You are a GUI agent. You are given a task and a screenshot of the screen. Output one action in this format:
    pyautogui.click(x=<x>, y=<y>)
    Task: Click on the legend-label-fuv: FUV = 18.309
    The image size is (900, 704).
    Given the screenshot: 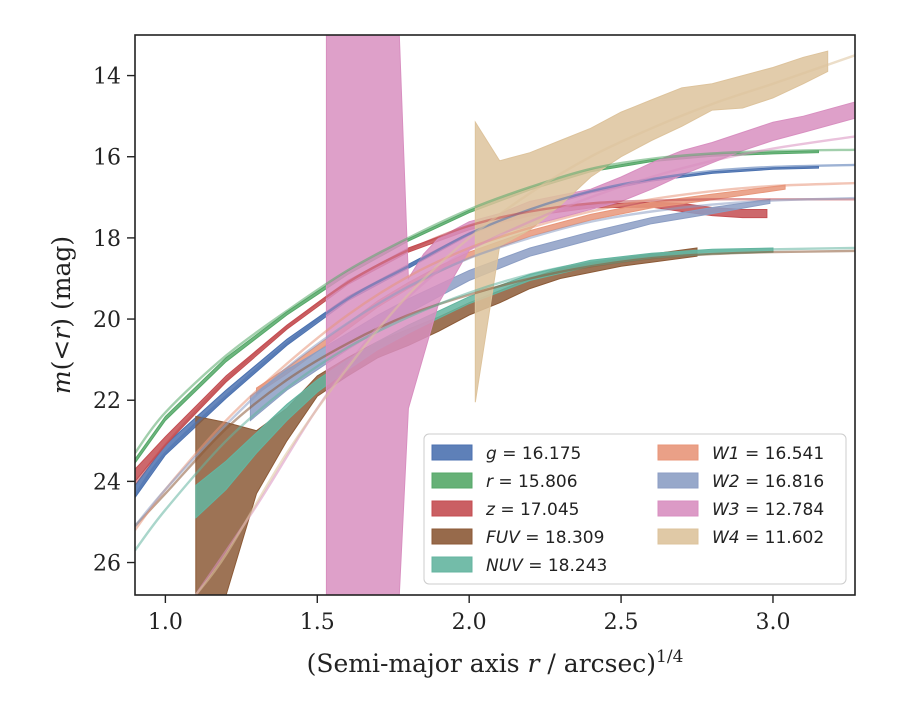 What is the action you would take?
    pyautogui.click(x=545, y=538)
    